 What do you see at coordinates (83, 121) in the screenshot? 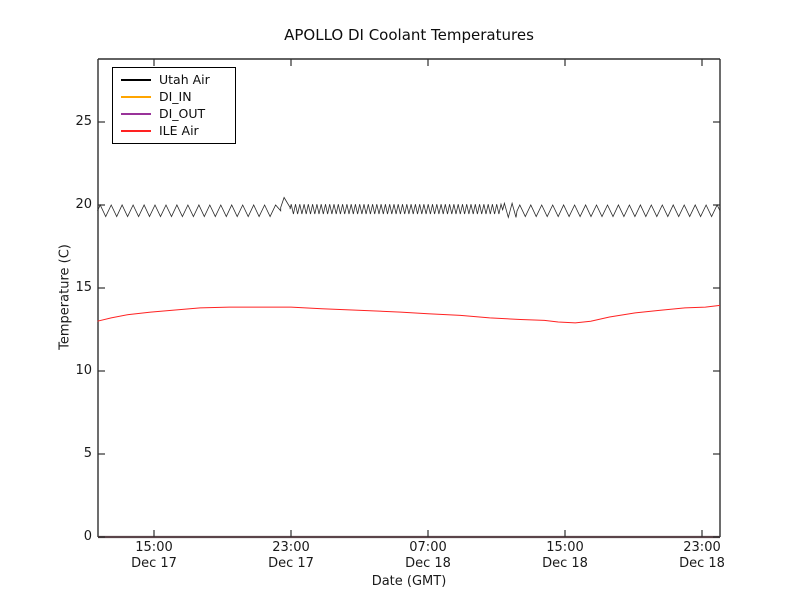
I see `y-tick-label: 25` at bounding box center [83, 121].